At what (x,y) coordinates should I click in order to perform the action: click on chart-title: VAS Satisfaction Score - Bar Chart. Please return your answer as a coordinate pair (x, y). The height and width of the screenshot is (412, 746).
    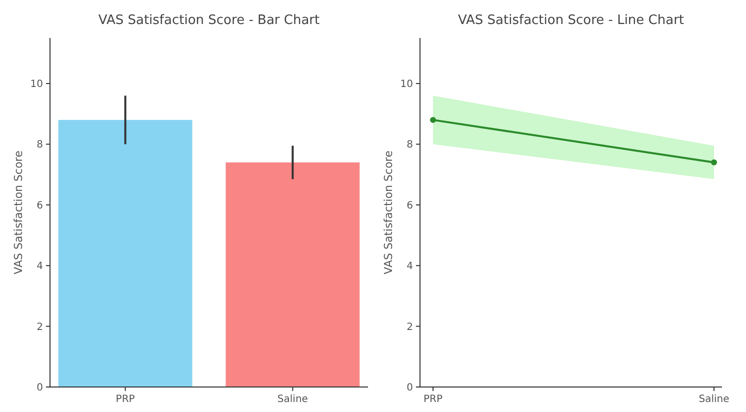
    Looking at the image, I should click on (209, 20).